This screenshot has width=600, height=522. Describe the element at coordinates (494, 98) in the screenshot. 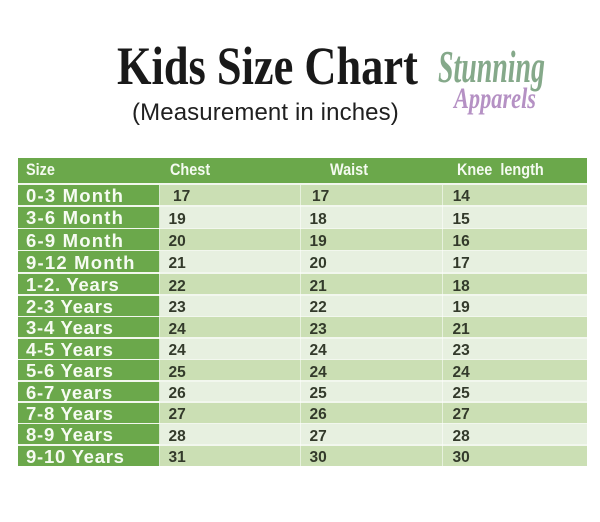

I see `svg-text: Apparels` at that location.